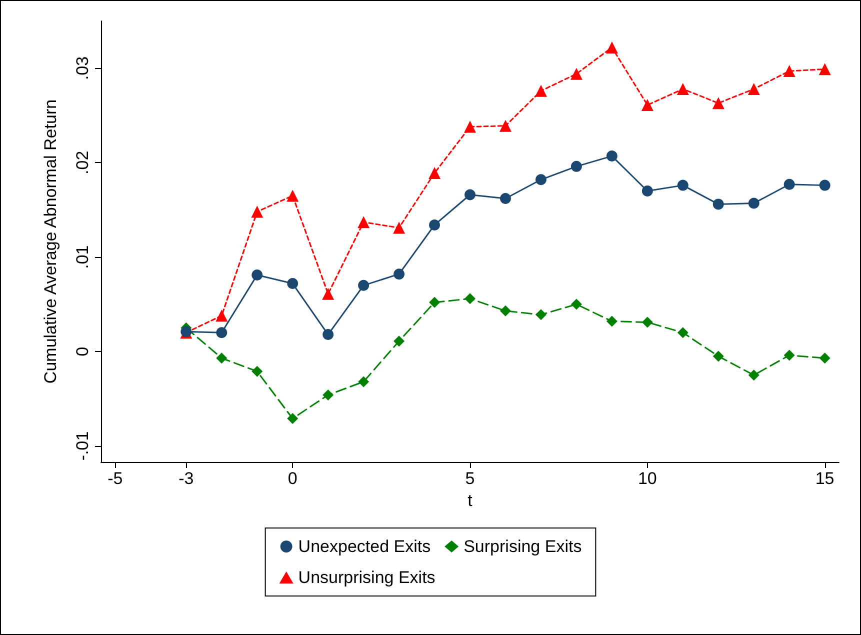 The width and height of the screenshot is (861, 635). Describe the element at coordinates (367, 577) in the screenshot. I see `legend-label: Unsurprising Exits` at that location.